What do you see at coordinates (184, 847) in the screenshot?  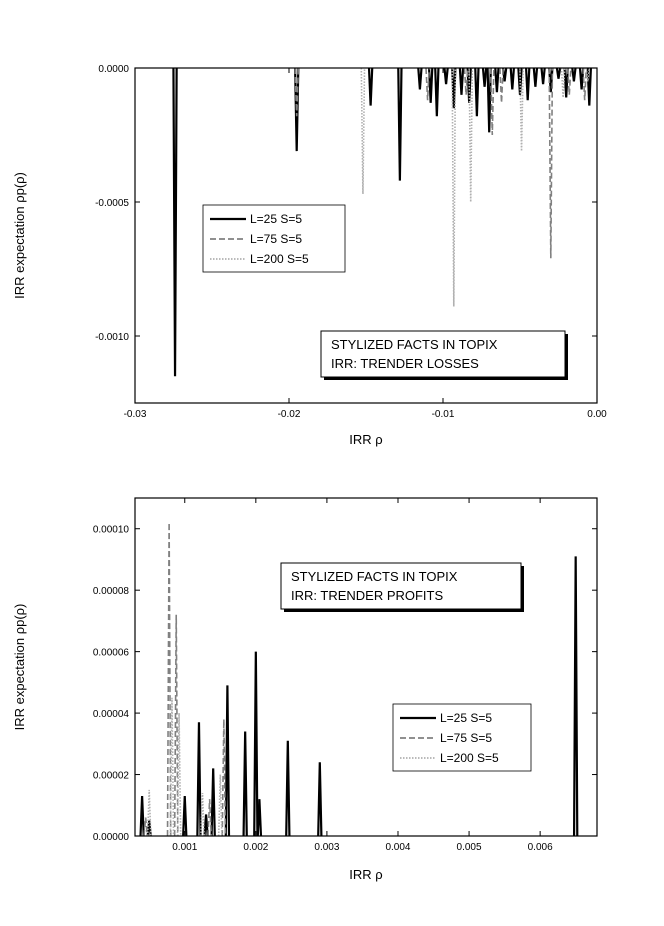 I see `x-tick-label: 0.001` at bounding box center [184, 847].